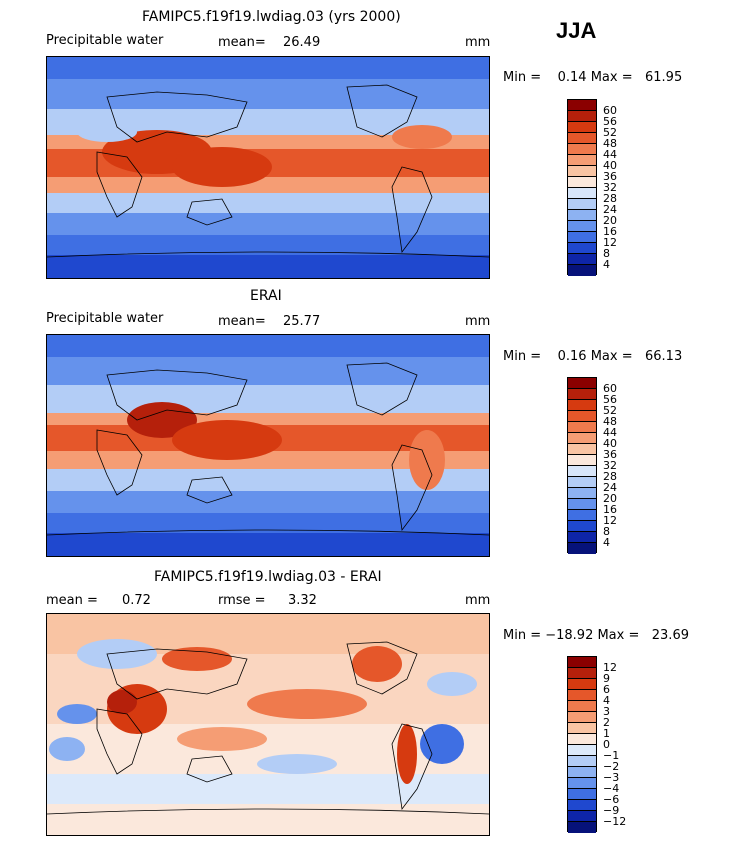 This screenshot has height=846, width=733. I want to click on season-label: JJA, so click(576, 30).